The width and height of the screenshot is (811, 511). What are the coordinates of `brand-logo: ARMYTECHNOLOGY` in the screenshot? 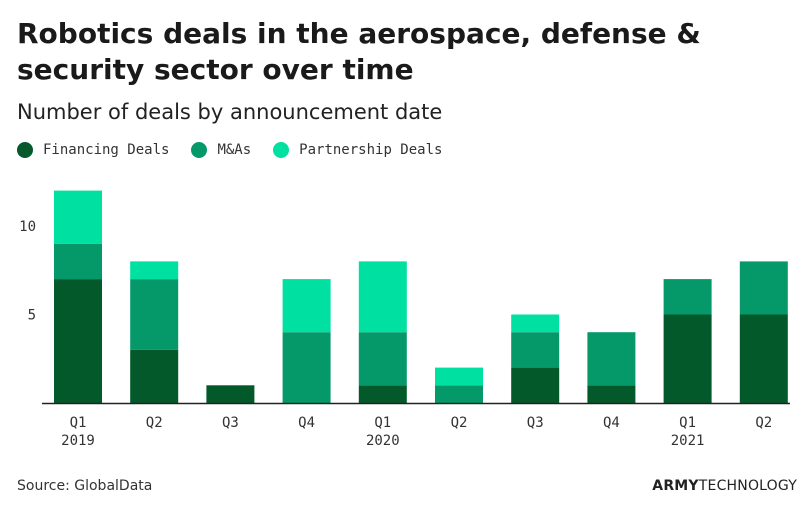 It's located at (724, 486).